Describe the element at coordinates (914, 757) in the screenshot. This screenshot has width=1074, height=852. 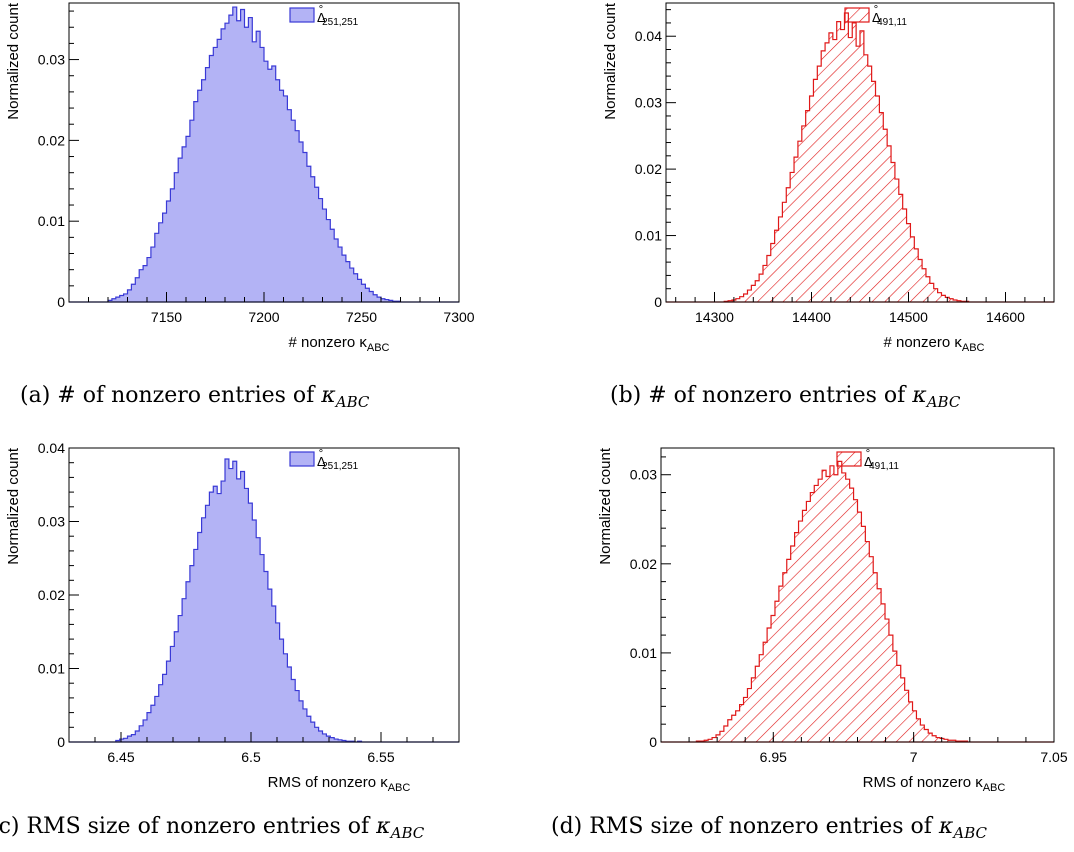
I see `xtick-label-d: 7` at that location.